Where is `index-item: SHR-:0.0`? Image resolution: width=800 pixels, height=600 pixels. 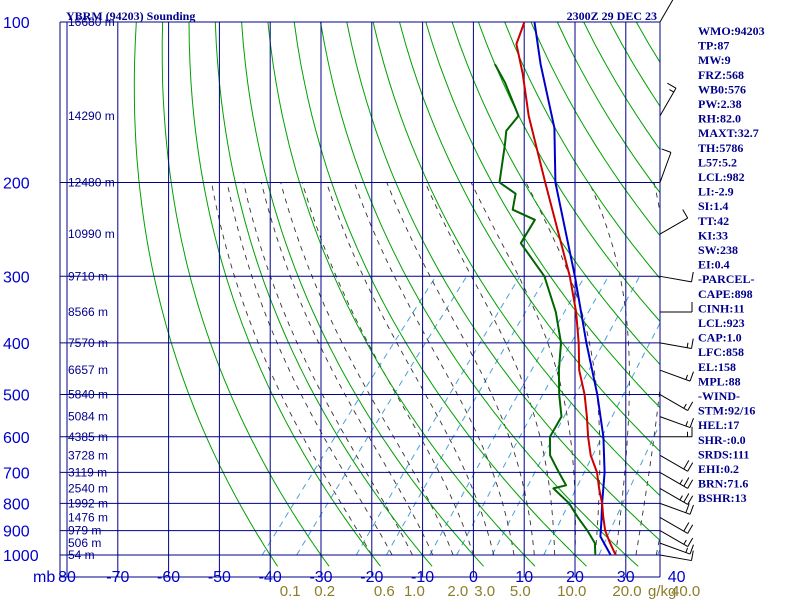
index-item: SHR-:0.0 is located at coordinates (722, 440).